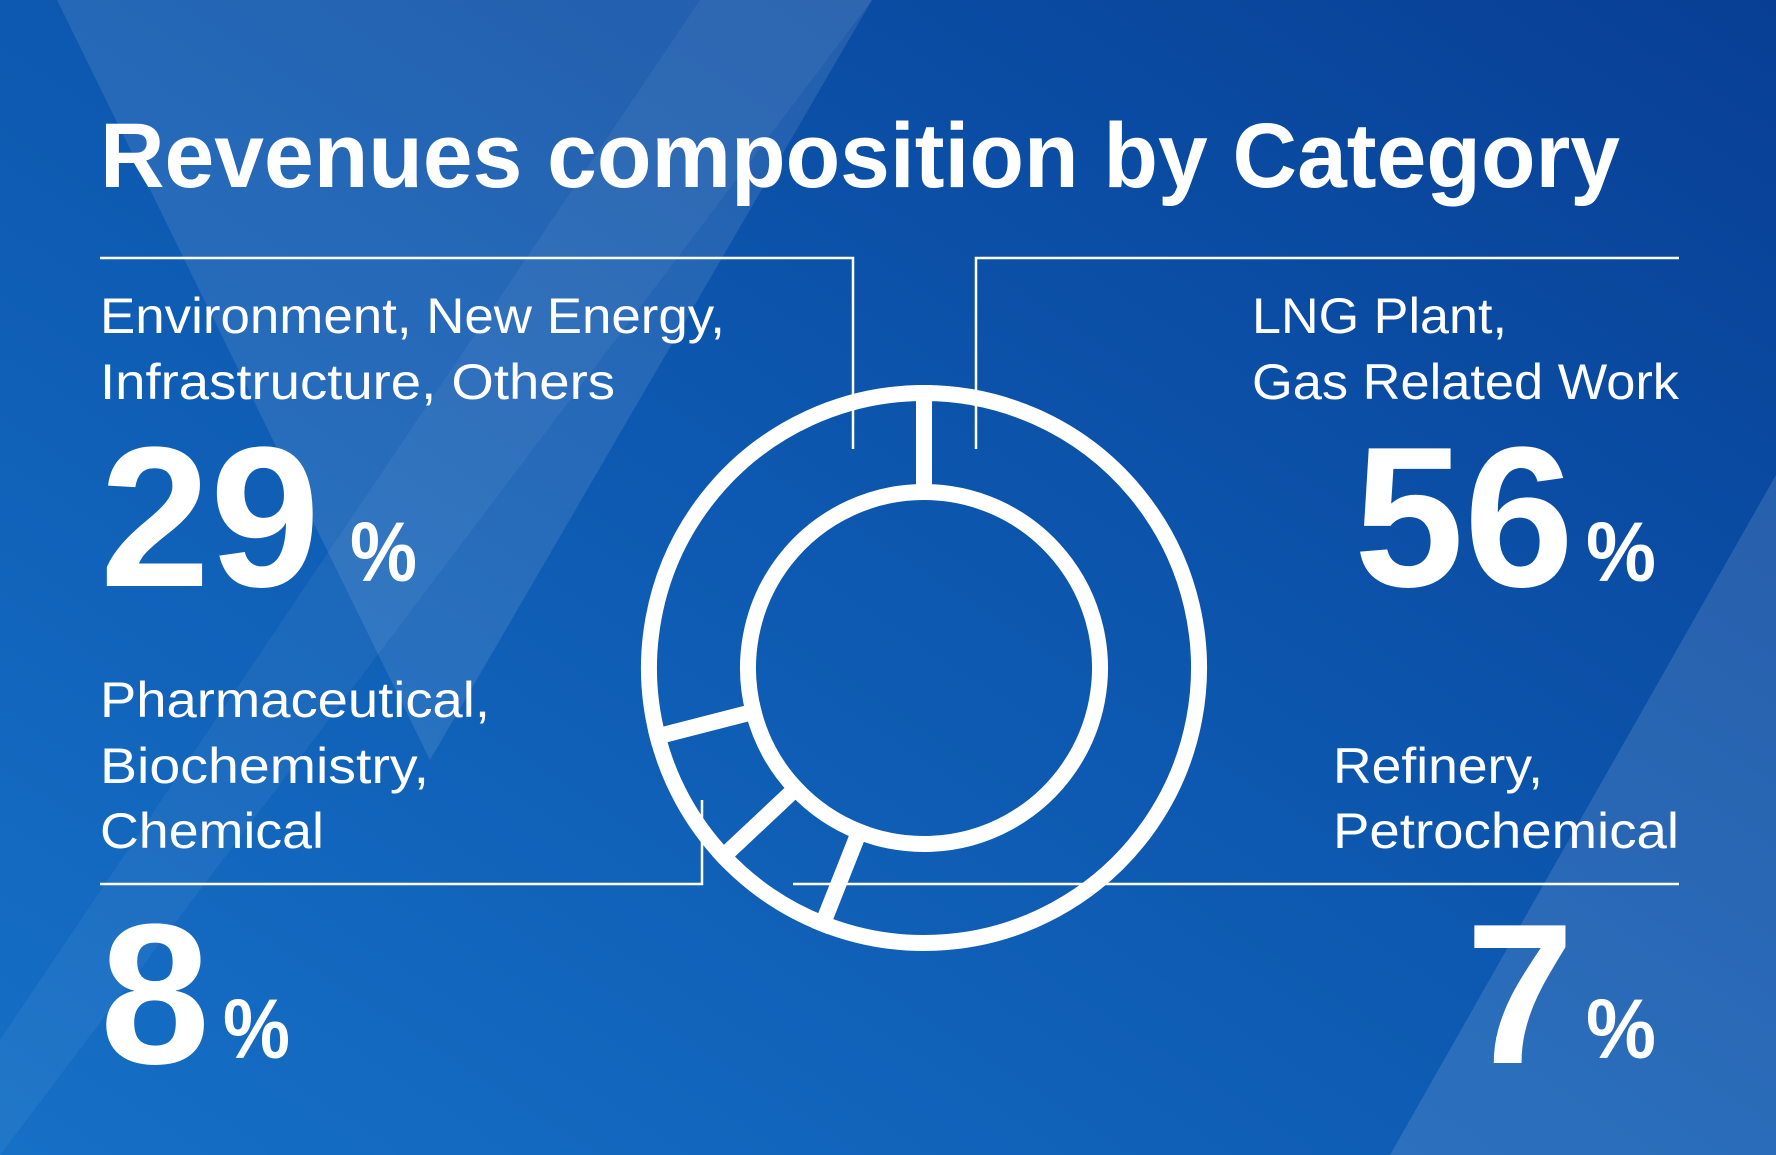  Describe the element at coordinates (1326, 352) in the screenshot. I see `bracket-top-right` at that location.